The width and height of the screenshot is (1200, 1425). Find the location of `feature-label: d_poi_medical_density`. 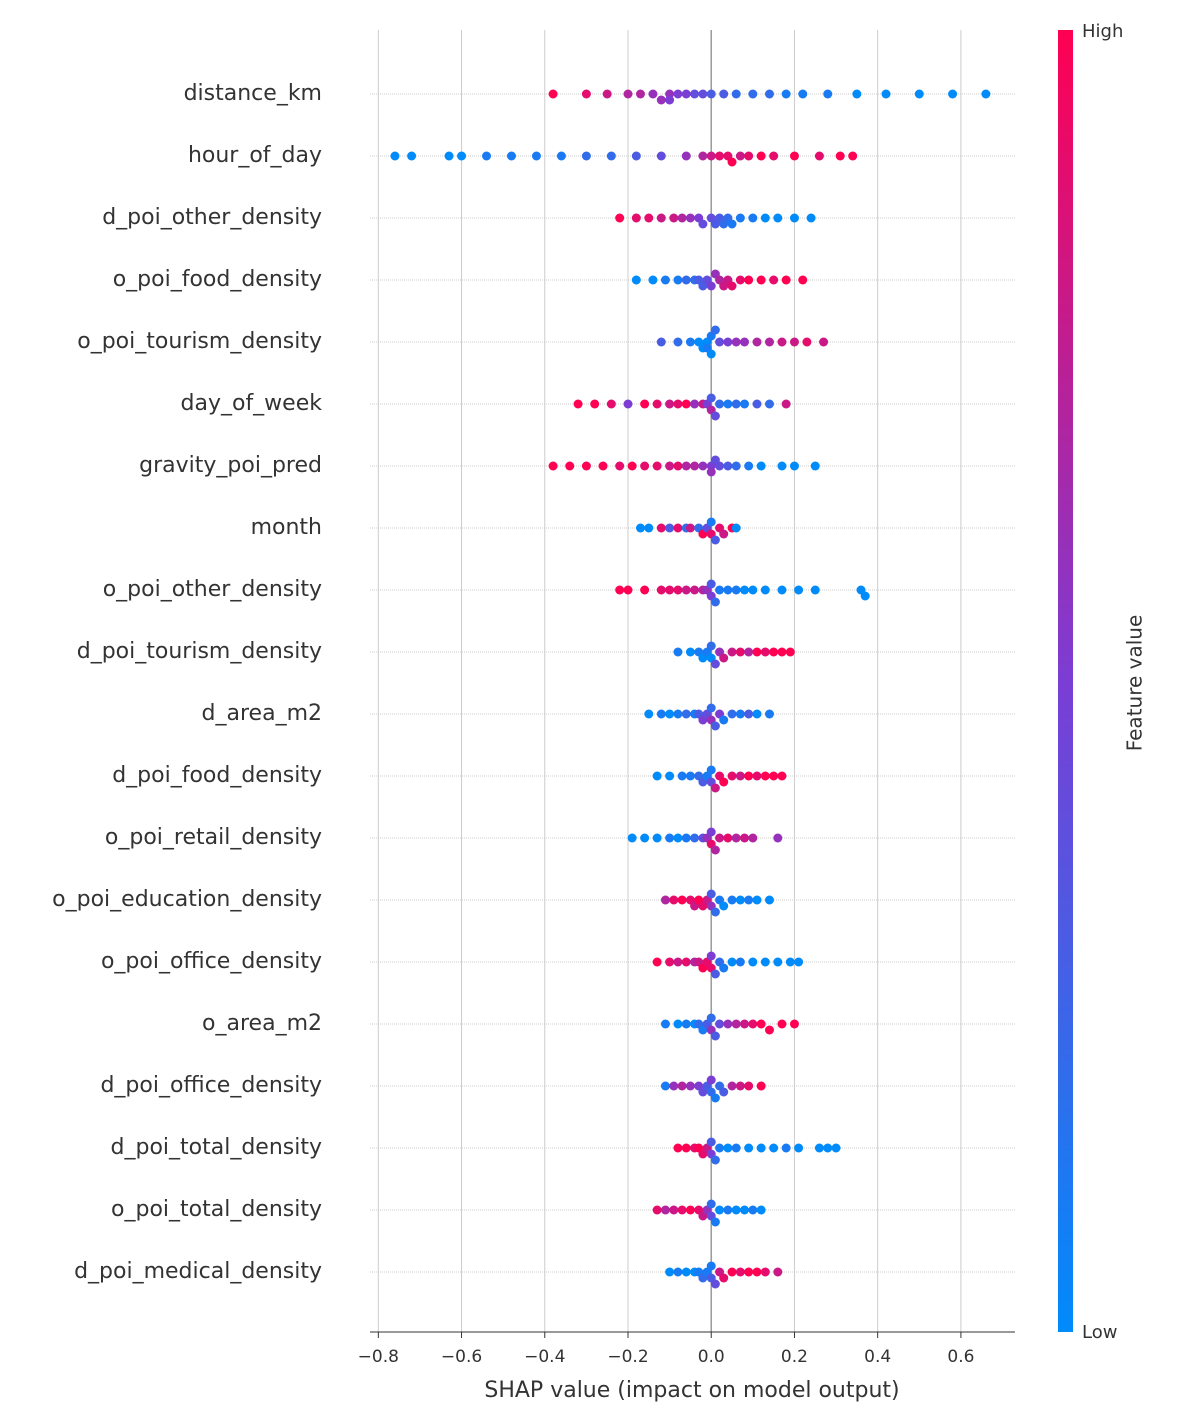

feature-label: d_poi_medical_density is located at coordinates (198, 1271).